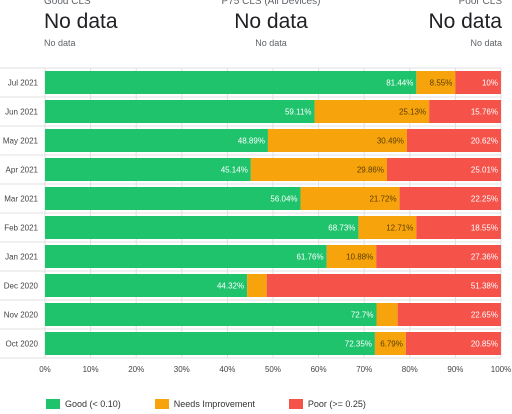  Describe the element at coordinates (484, 315) in the screenshot. I see `data-label: 22.65%` at that location.